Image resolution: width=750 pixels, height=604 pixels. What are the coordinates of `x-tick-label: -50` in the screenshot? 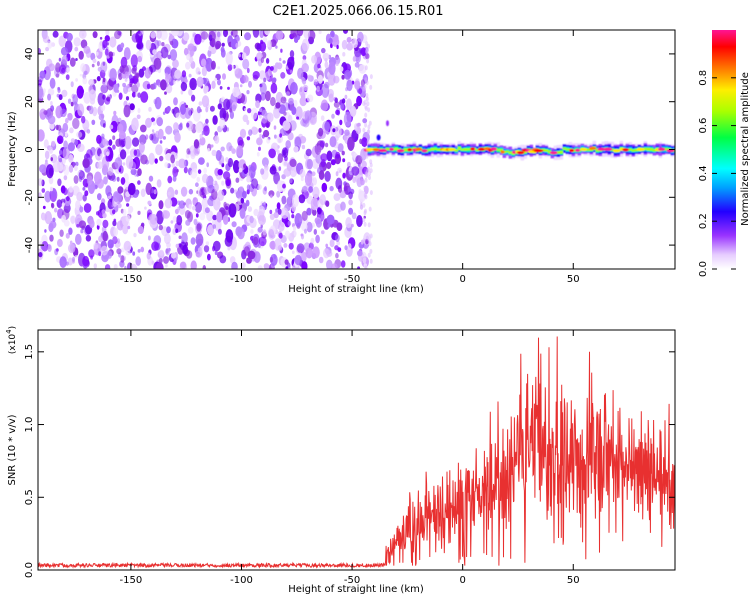 It's located at (352, 580).